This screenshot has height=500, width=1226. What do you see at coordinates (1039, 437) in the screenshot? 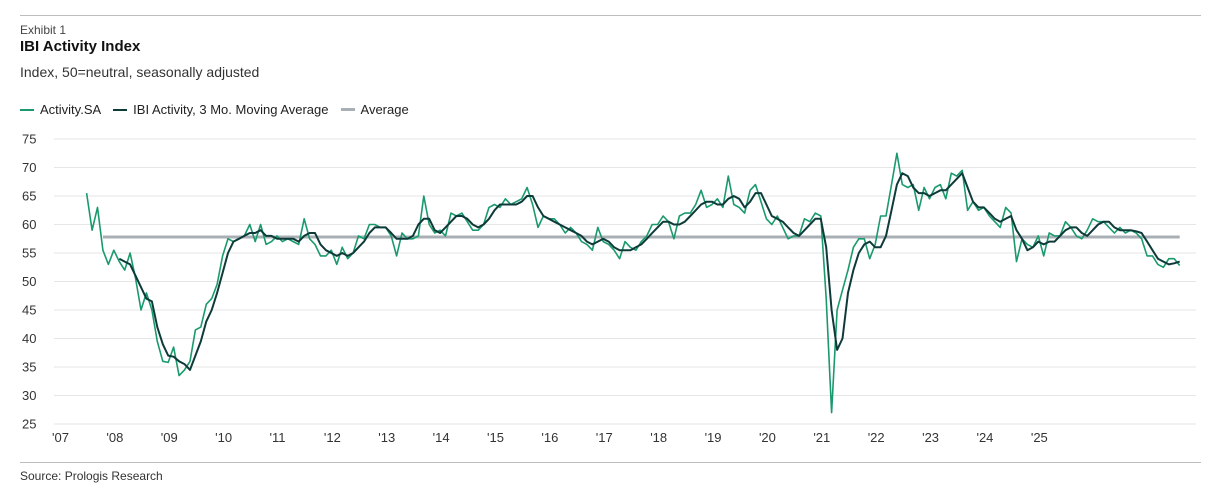
I see `x-tick-label: '25` at bounding box center [1039, 437].